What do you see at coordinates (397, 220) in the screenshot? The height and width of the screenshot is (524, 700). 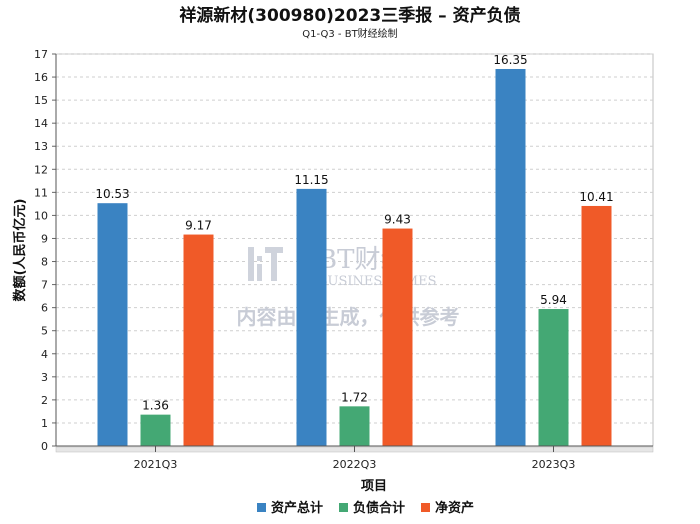 I see `data-label: 9.43` at bounding box center [397, 220].